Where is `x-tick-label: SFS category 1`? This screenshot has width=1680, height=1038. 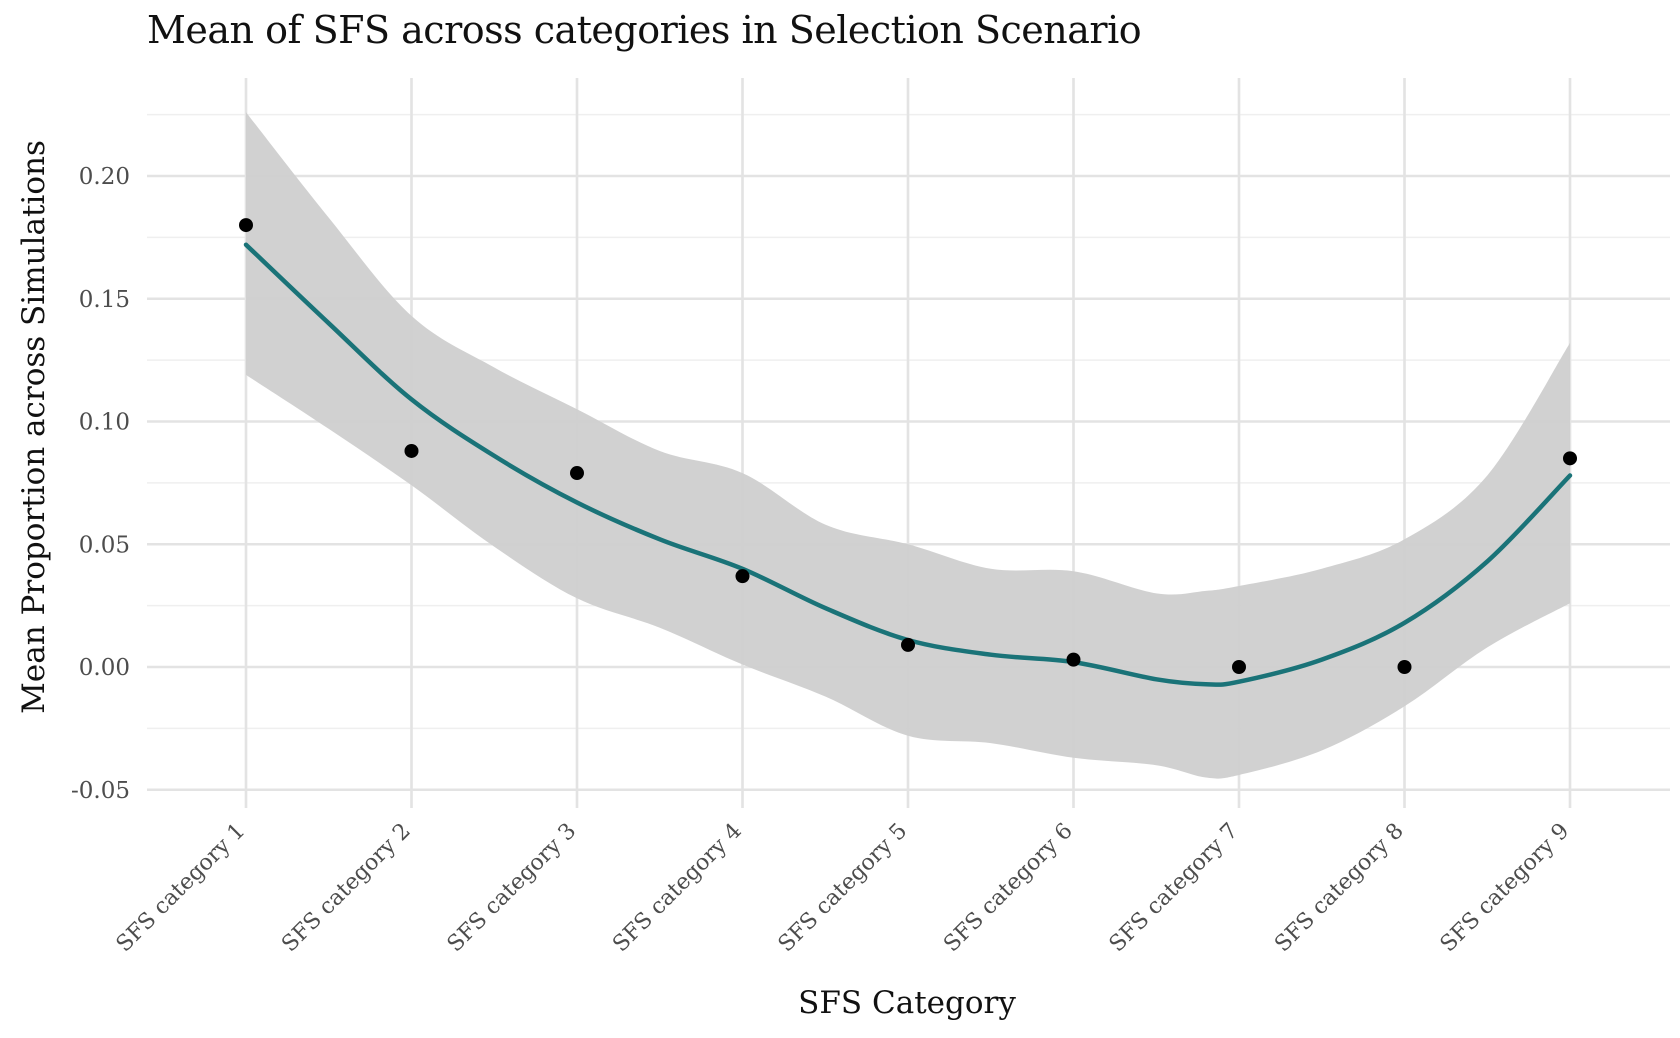
x-tick-label: SFS category 1 is located at coordinates (181, 888).